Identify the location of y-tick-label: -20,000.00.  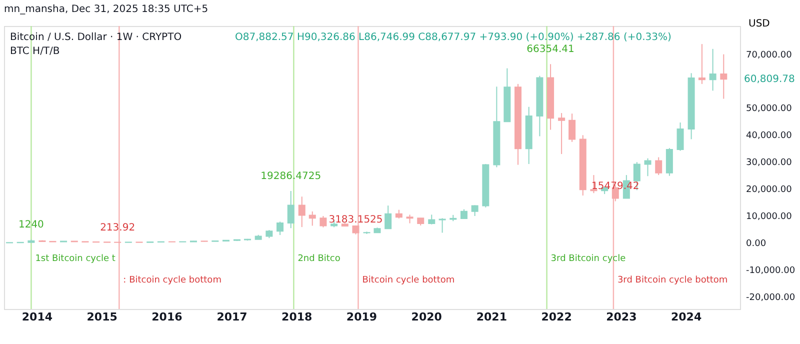
(771, 297).